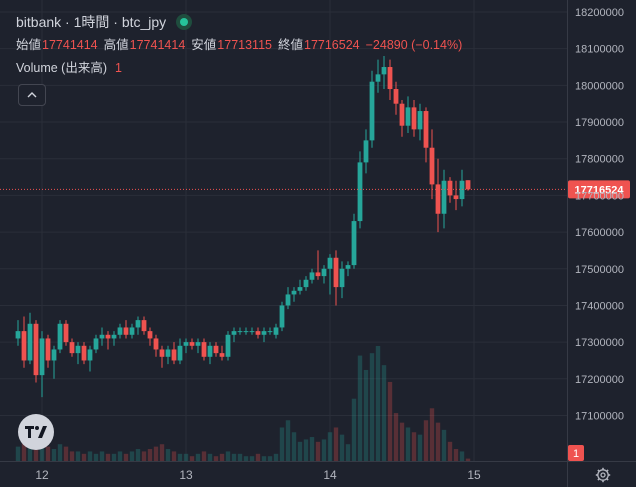 The height and width of the screenshot is (487, 636). What do you see at coordinates (32, 95) in the screenshot?
I see `collapse-legend-button` at bounding box center [32, 95].